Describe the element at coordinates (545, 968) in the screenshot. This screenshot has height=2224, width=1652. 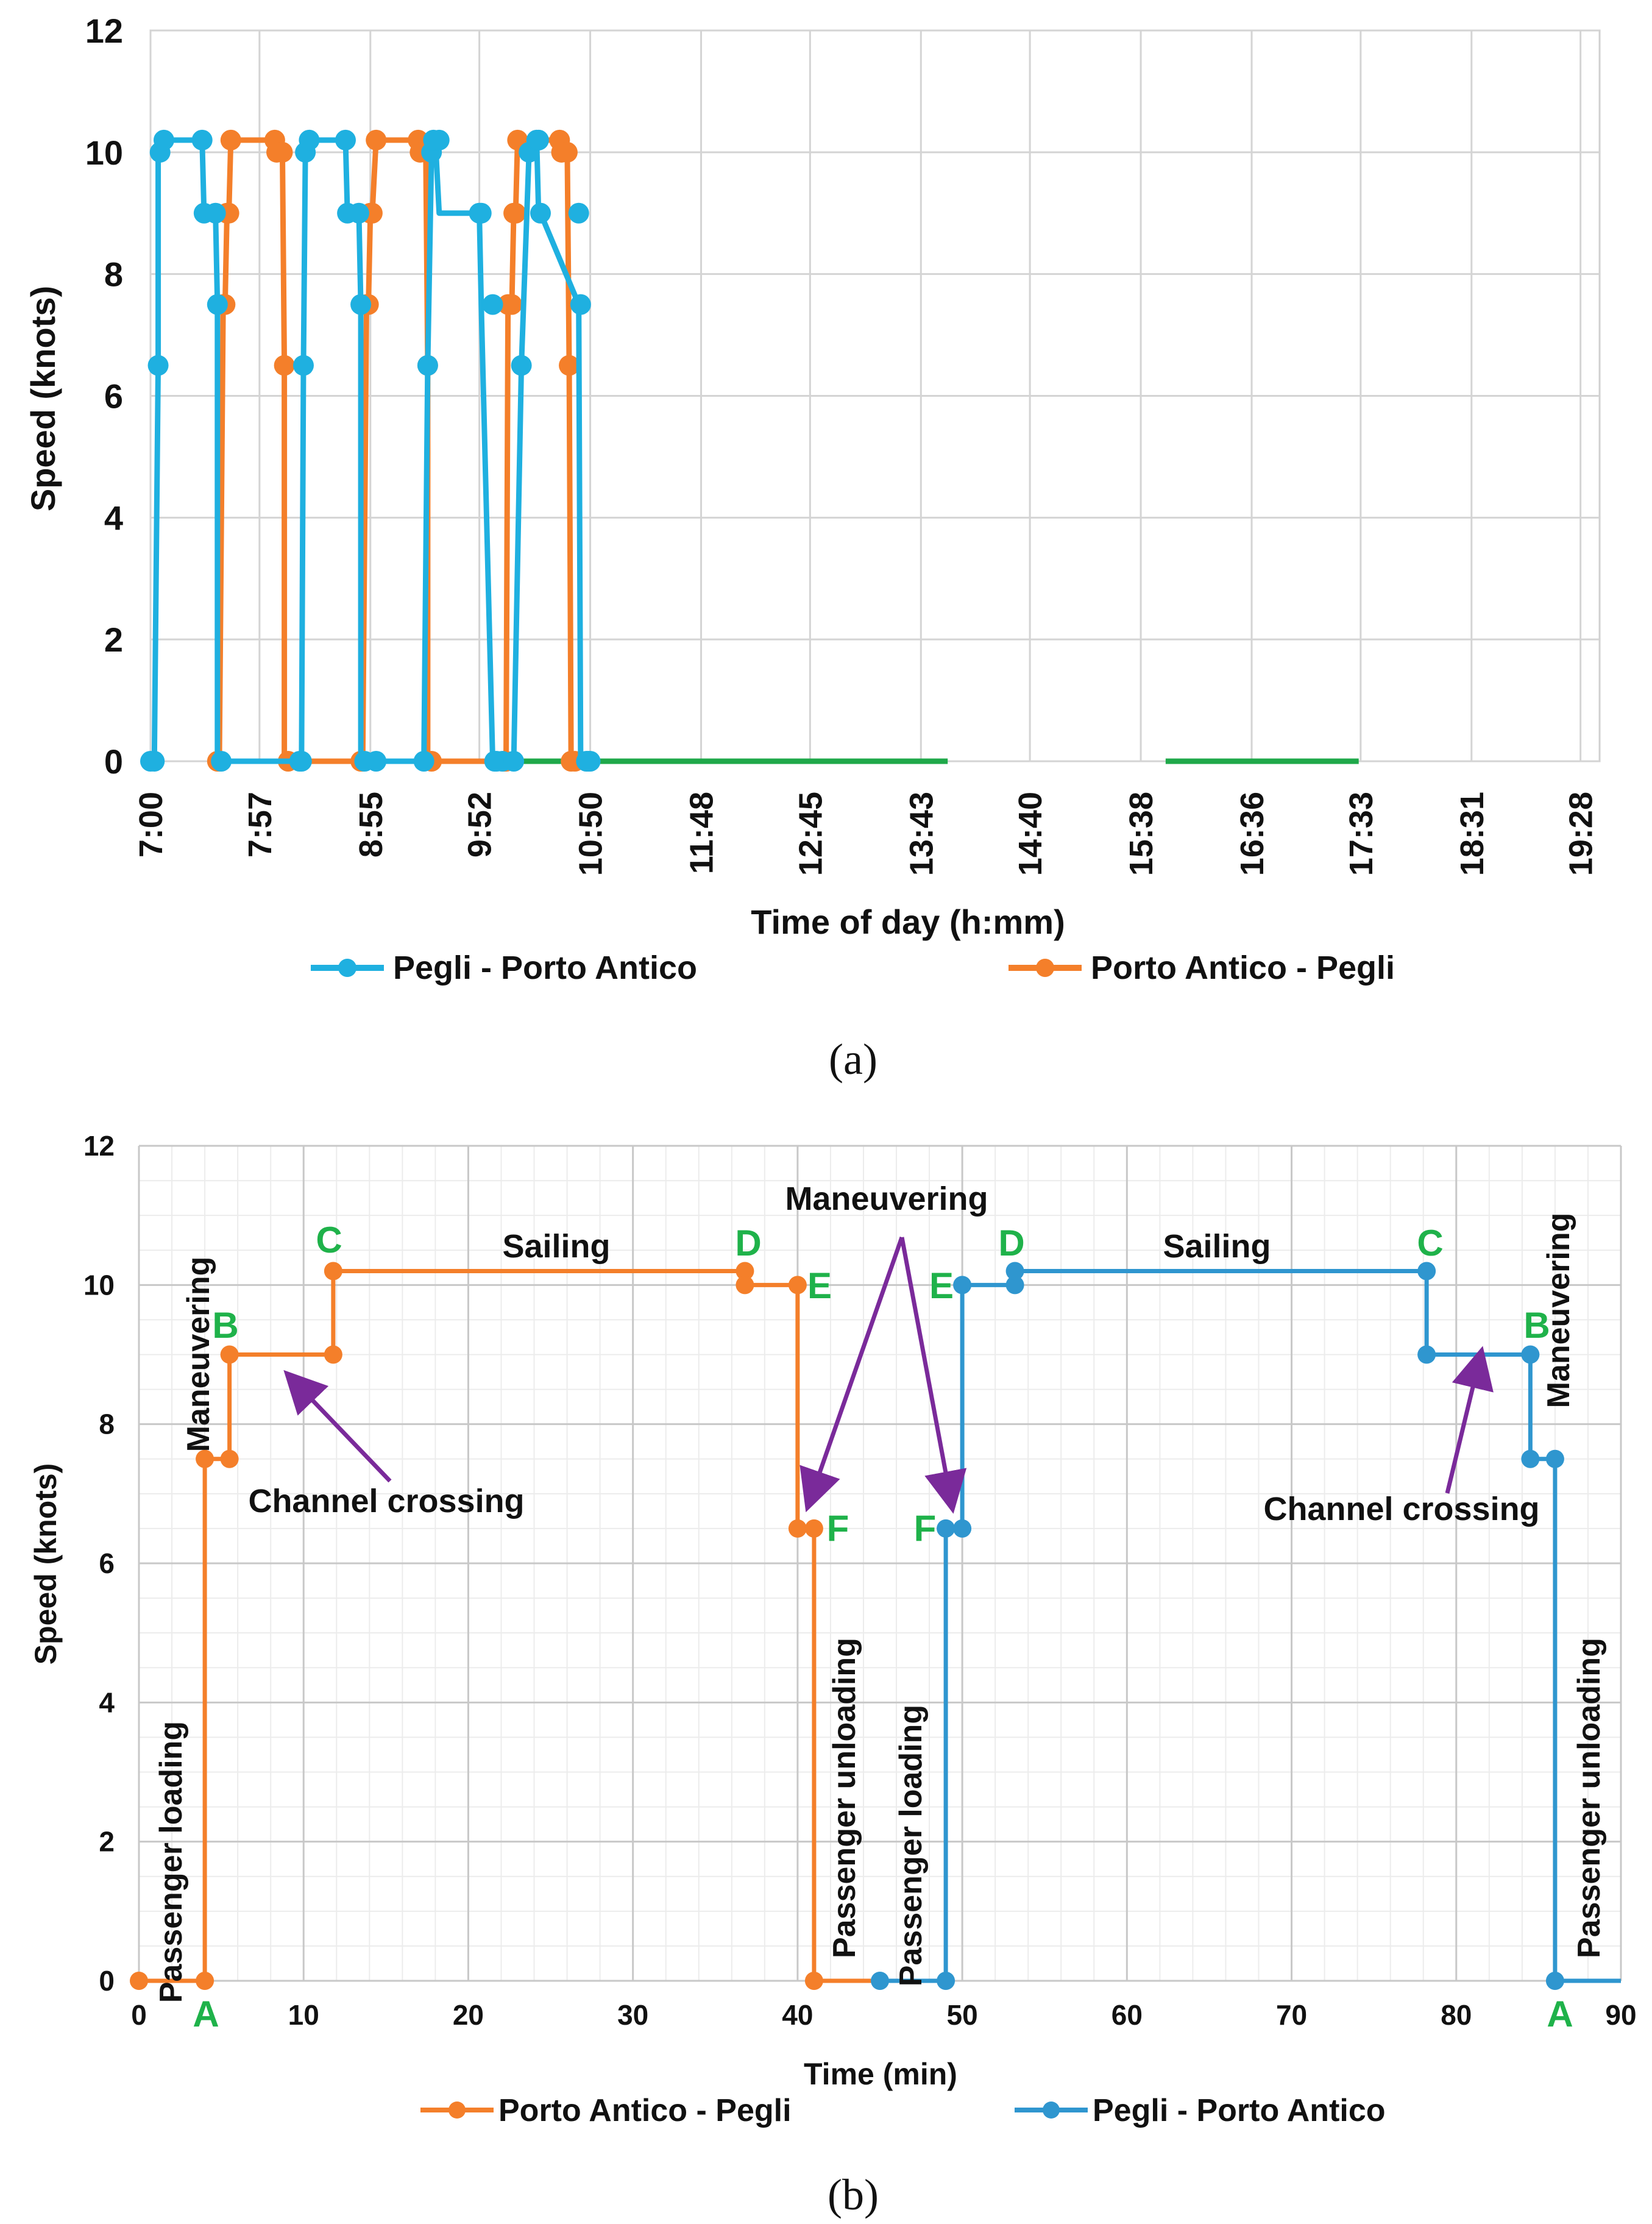
I see `legend-a-label-pegli: Pegli - Porto Antico` at that location.